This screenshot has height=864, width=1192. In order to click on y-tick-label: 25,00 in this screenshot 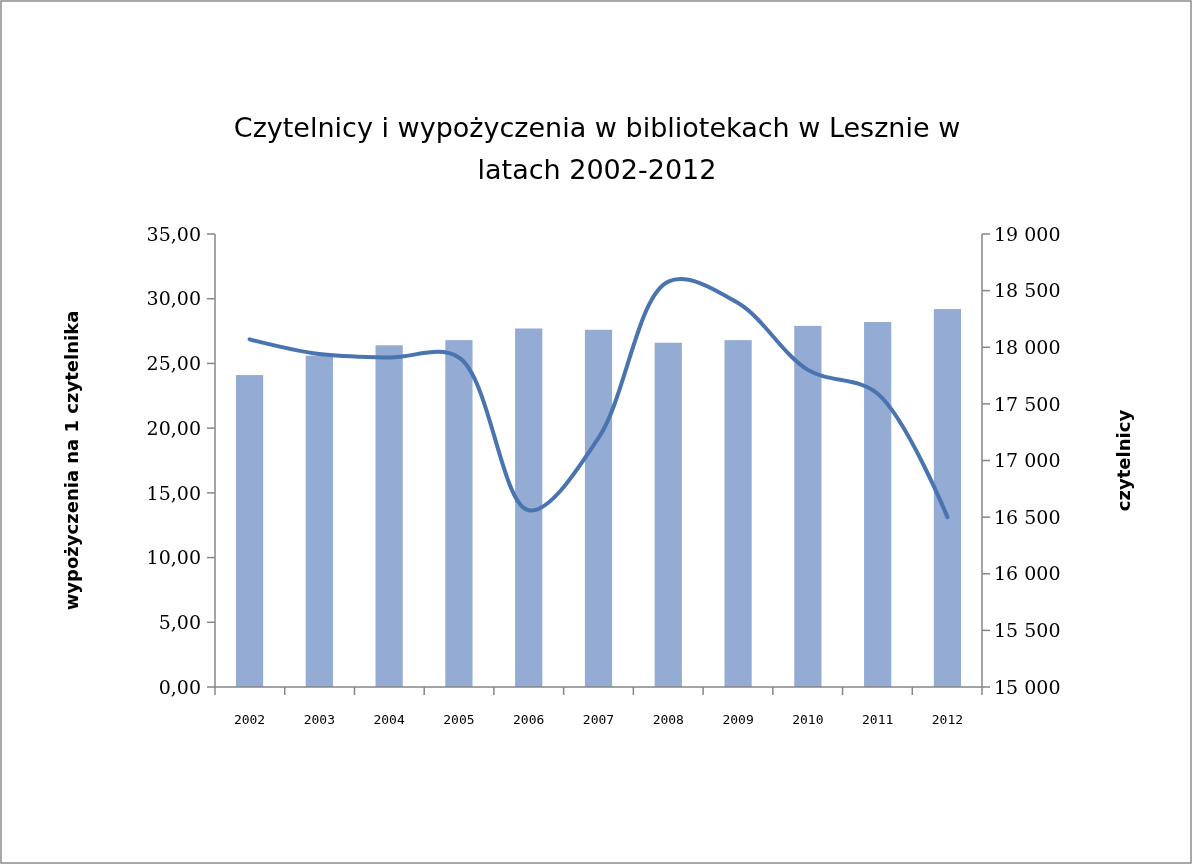, I will do `click(173, 363)`.